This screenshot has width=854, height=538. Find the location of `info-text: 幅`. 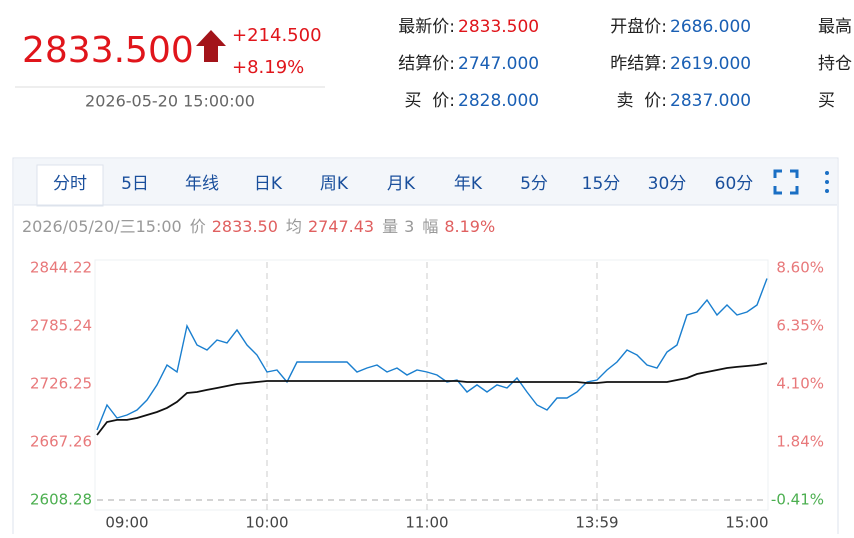

info-text: 幅 is located at coordinates (430, 226).